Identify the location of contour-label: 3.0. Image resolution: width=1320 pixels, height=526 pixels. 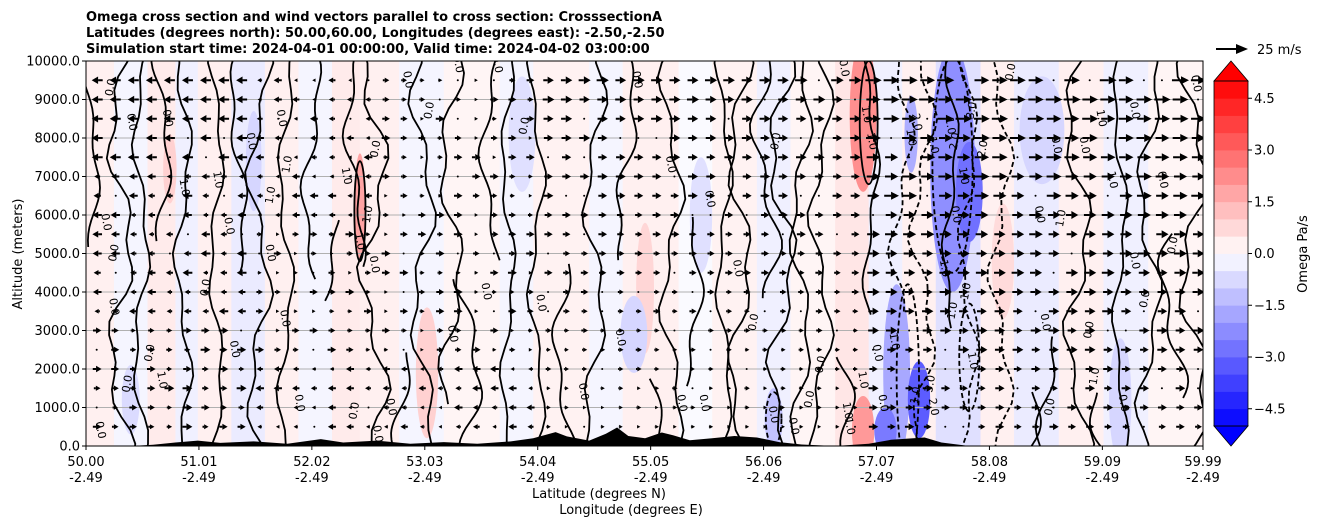
(972, 110).